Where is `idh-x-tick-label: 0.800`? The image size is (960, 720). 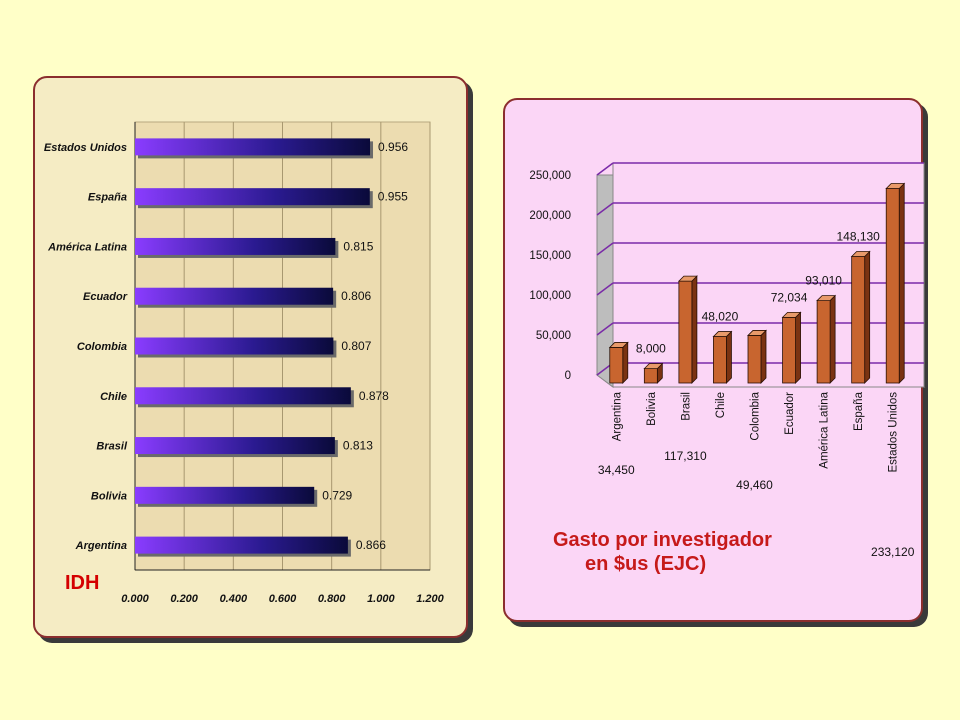
idh-x-tick-label: 0.800 is located at coordinates (332, 599).